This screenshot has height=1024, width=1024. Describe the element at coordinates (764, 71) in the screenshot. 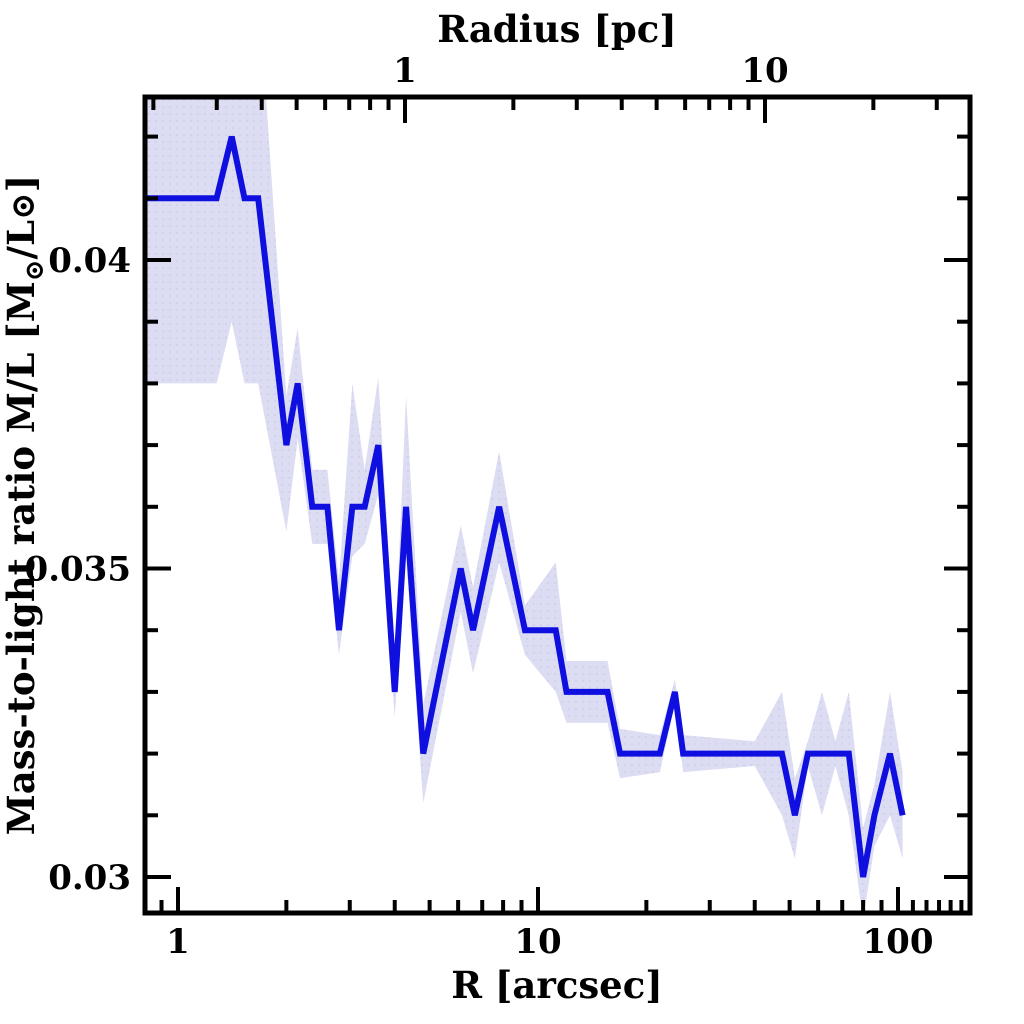

I see `x-tick-label-top: 10` at that location.